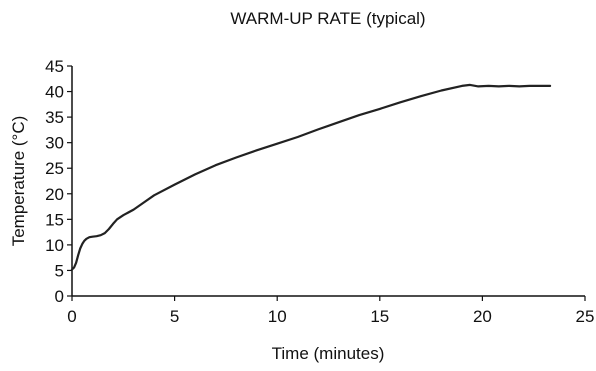 Image resolution: width=596 pixels, height=371 pixels. Describe the element at coordinates (482, 316) in the screenshot. I see `x-tick-label: 20` at that location.